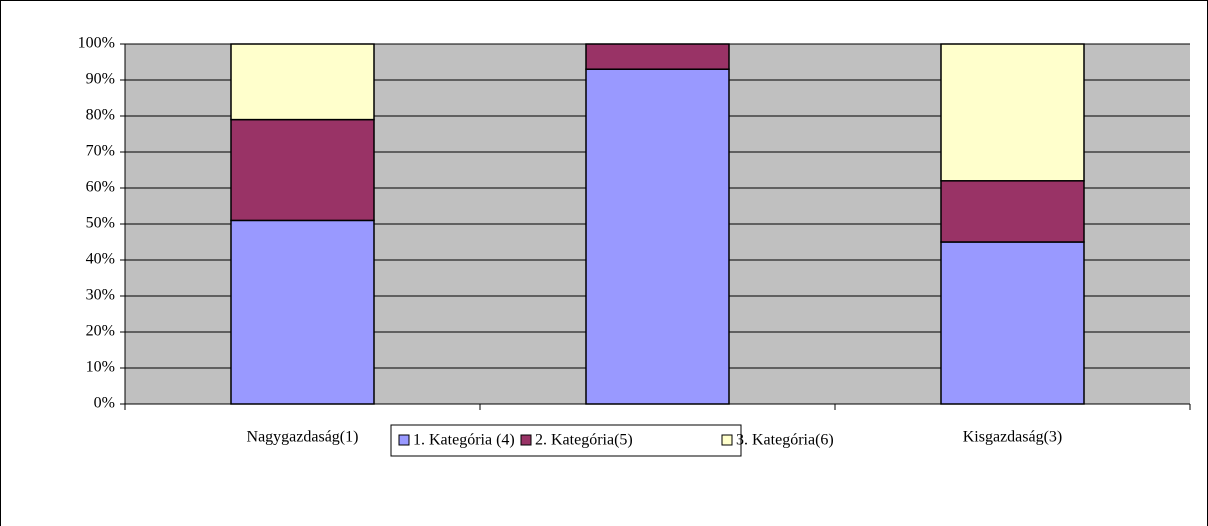  Describe the element at coordinates (785, 440) in the screenshot. I see `legend-label: 3. Kategória(6)` at that location.